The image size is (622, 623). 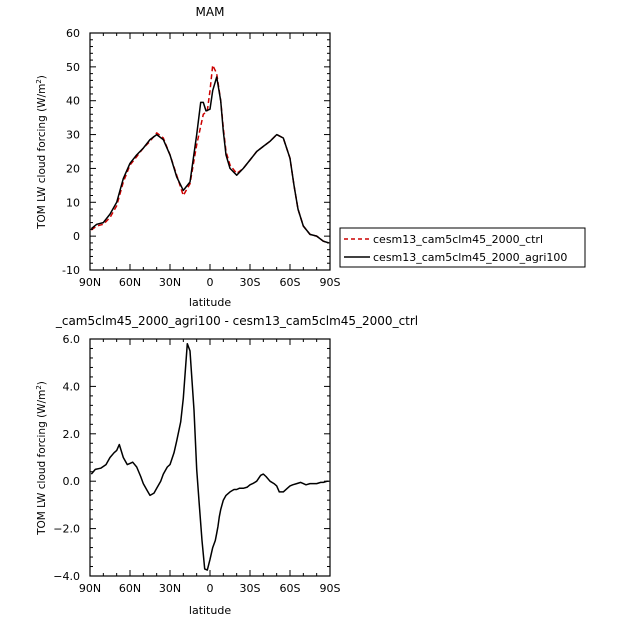 I want to click on bottom-chart-y-axis-label-main: TOM LW cloud forcing (W/m, so click(x=42, y=463).